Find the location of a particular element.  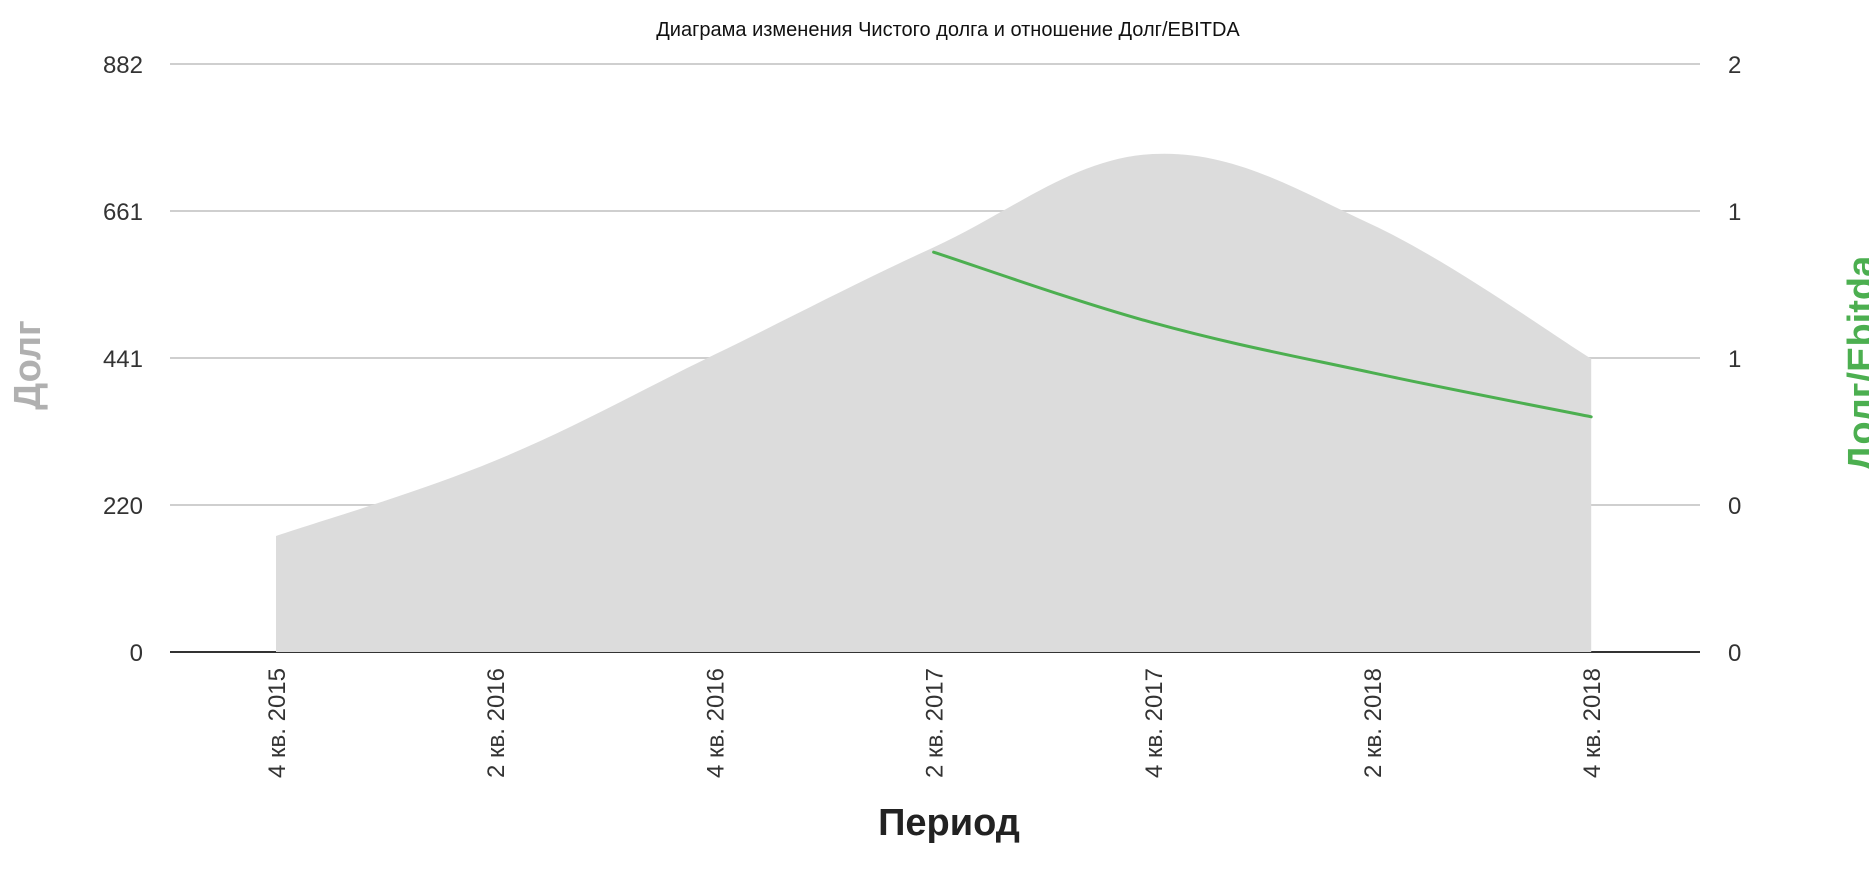

right-axis-ticks: 0 0 1 1 2 is located at coordinates (1734, 359).